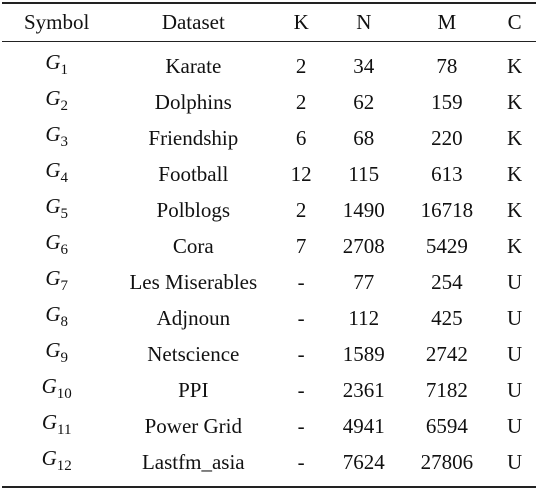 The image size is (538, 488). Describe the element at coordinates (193, 317) in the screenshot. I see `cell-dataset: Adjnoun` at that location.